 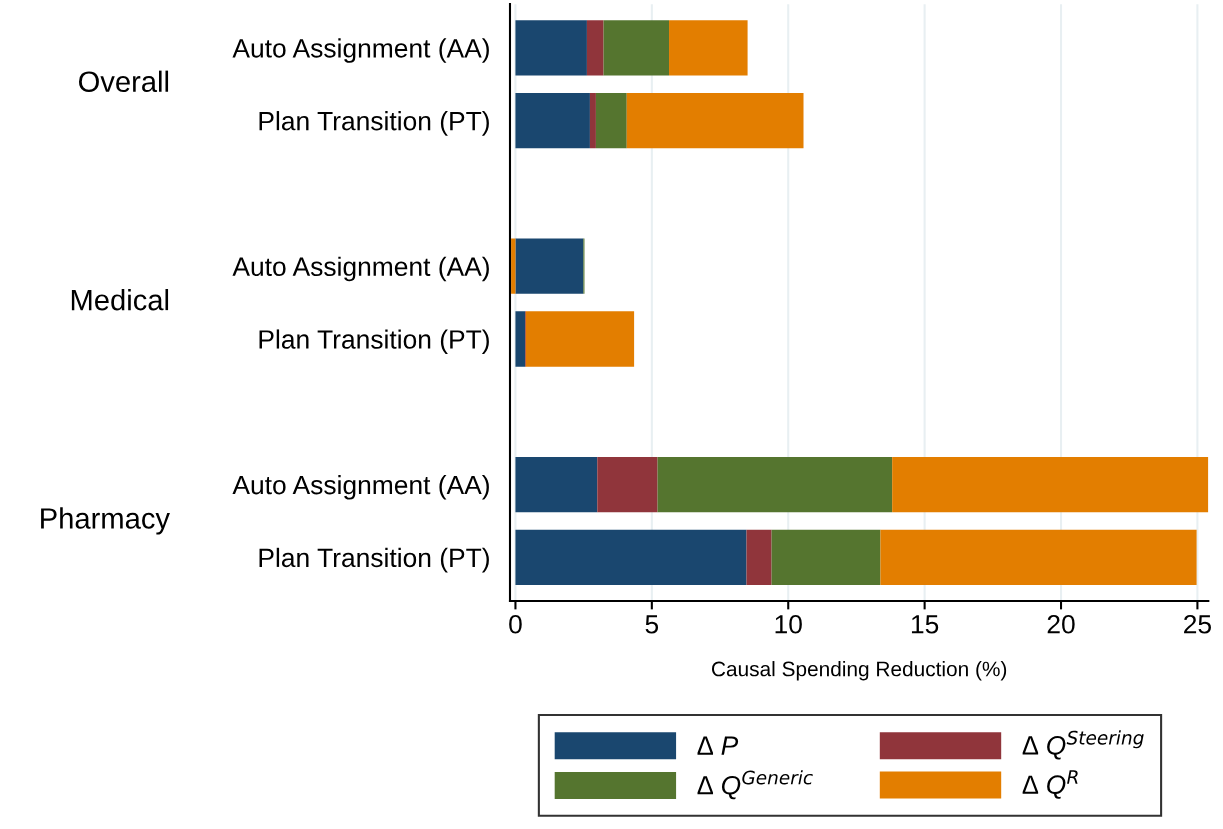 What do you see at coordinates (1083, 745) in the screenshot?
I see `legend-label: ∆ Q$^{Steering}$` at bounding box center [1083, 745].